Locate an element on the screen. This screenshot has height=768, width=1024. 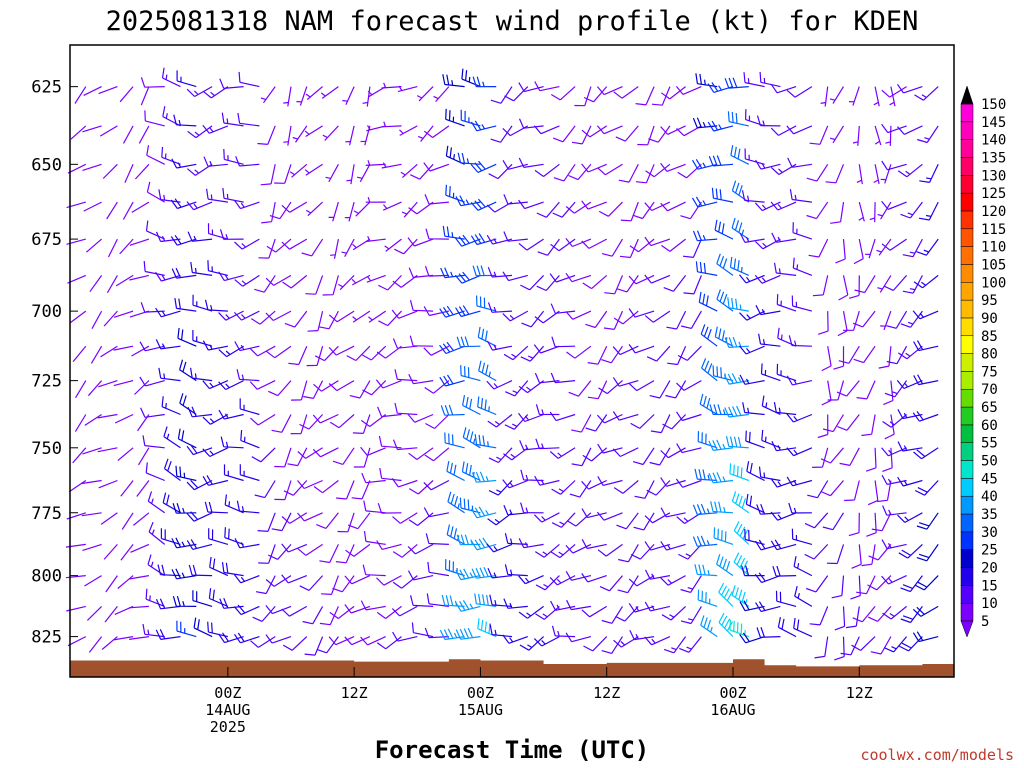
x-axis-tick-label: 00Z is located at coordinates (480, 693).